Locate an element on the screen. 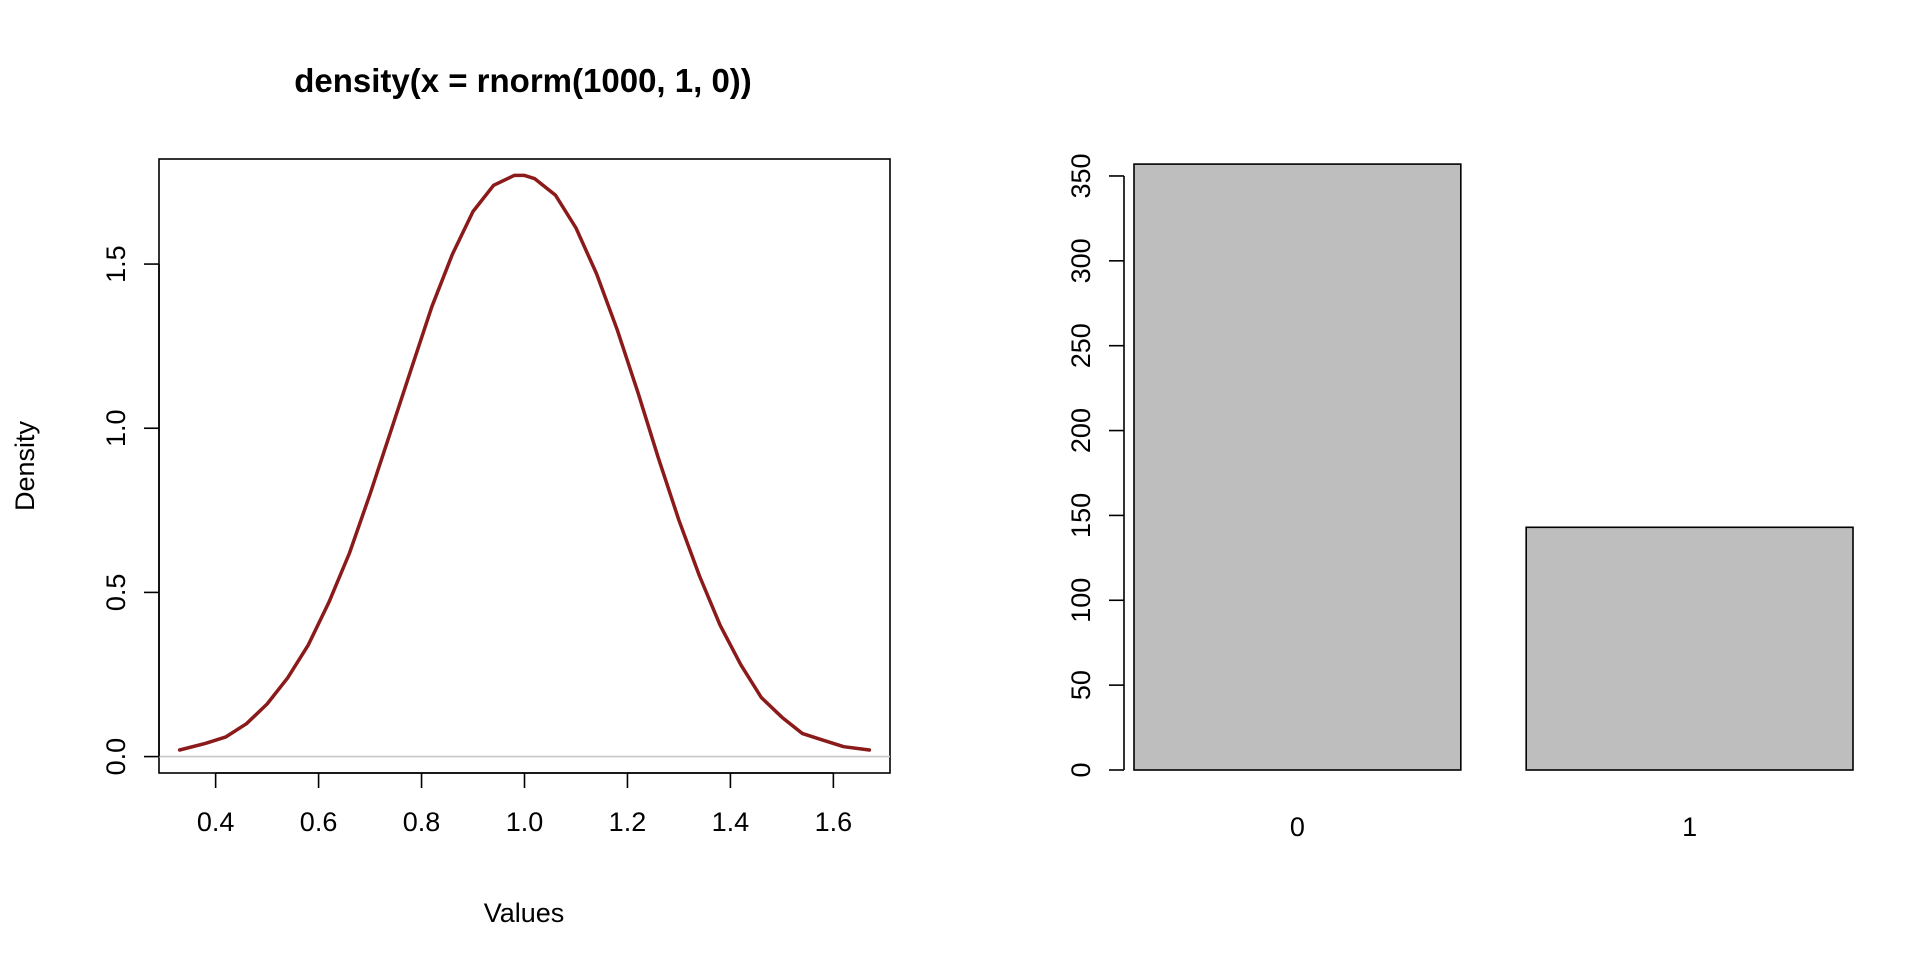  x-tick-label: 0.4 is located at coordinates (216, 822).